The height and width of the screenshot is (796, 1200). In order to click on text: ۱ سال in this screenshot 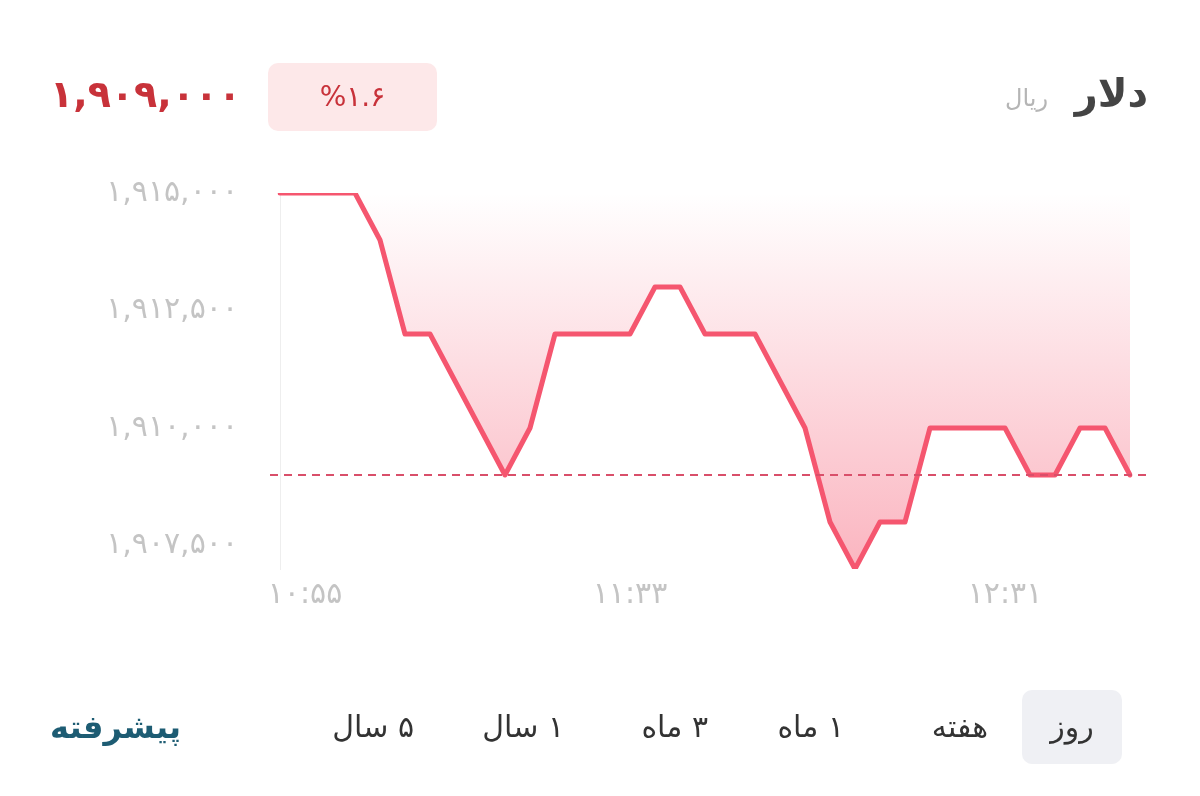, I will do `click(523, 727)`.